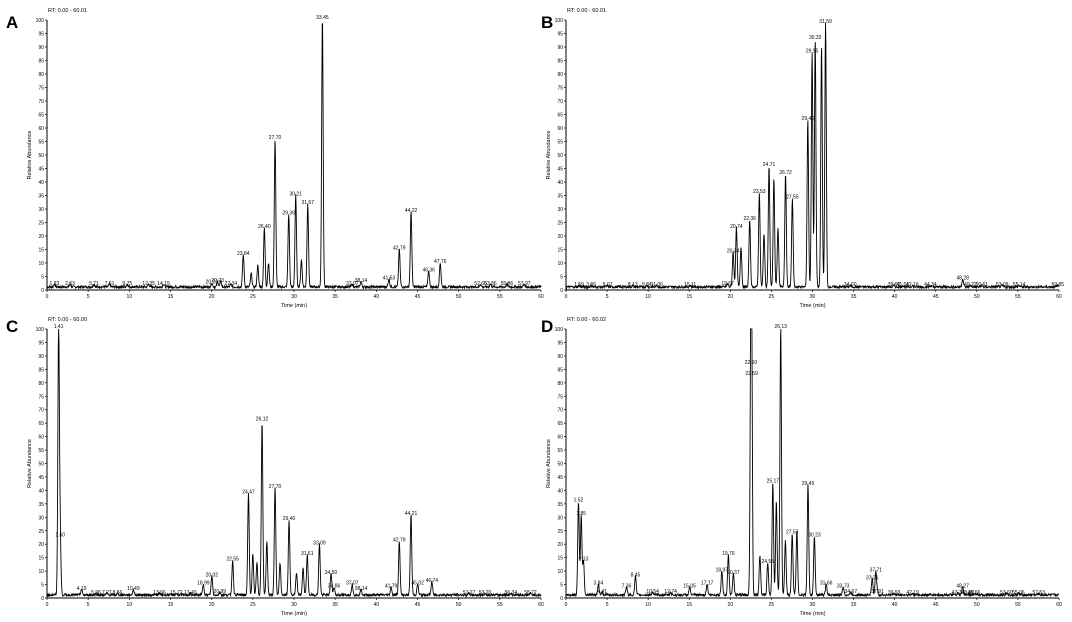  Describe the element at coordinates (930, 285) in the screenshot. I see `peak-label: 44.34` at that location.